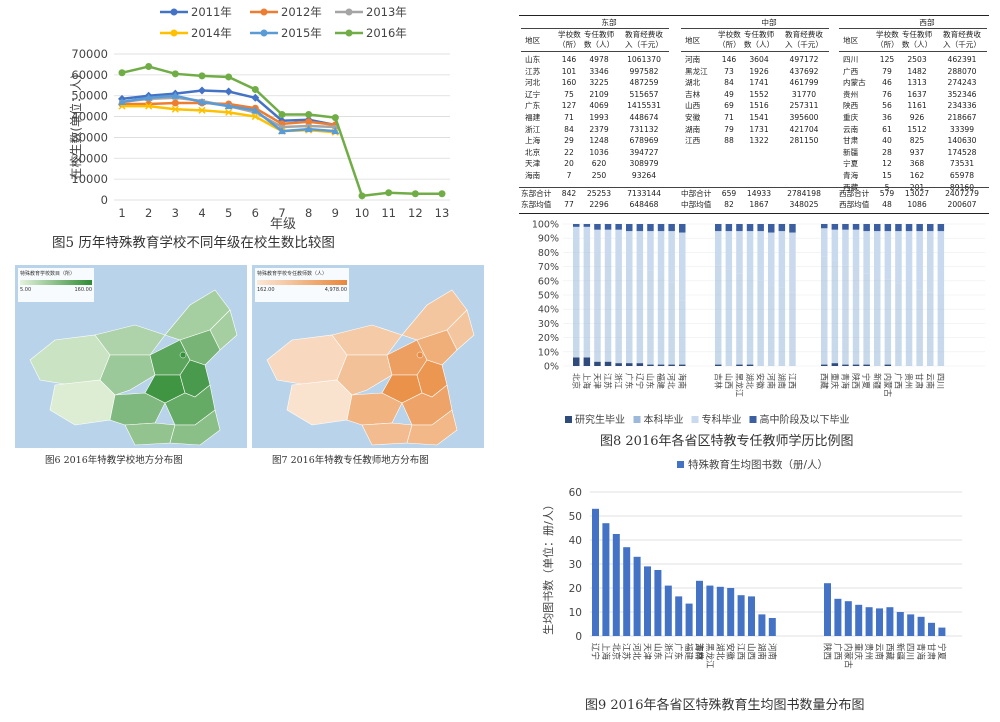 This screenshot has width=1000, height=722. What do you see at coordinates (851, 175) in the screenshot?
I see `table-cell: 青海` at bounding box center [851, 175].